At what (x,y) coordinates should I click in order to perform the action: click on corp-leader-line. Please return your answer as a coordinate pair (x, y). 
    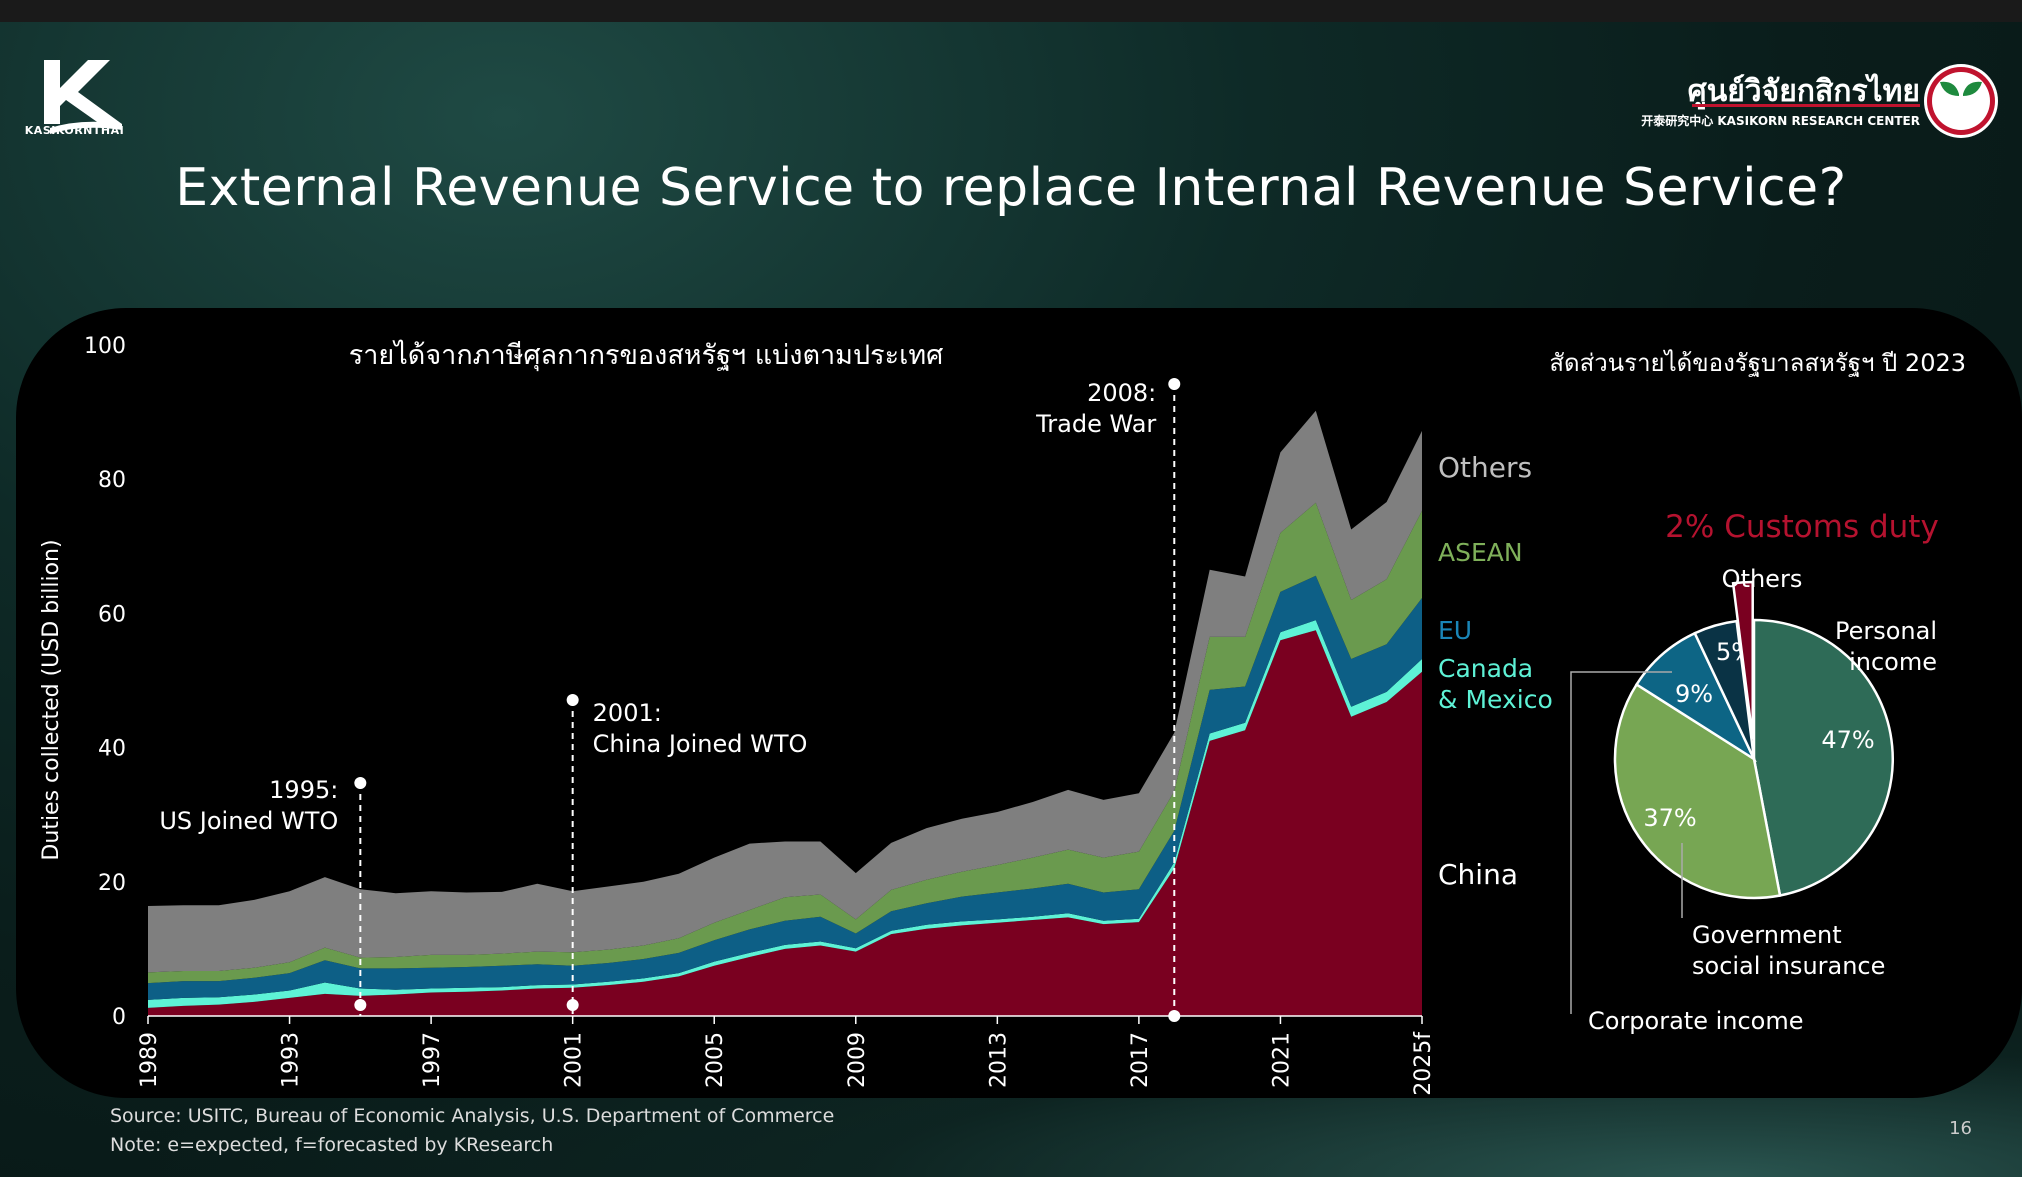
    Looking at the image, I should click on (1621, 842).